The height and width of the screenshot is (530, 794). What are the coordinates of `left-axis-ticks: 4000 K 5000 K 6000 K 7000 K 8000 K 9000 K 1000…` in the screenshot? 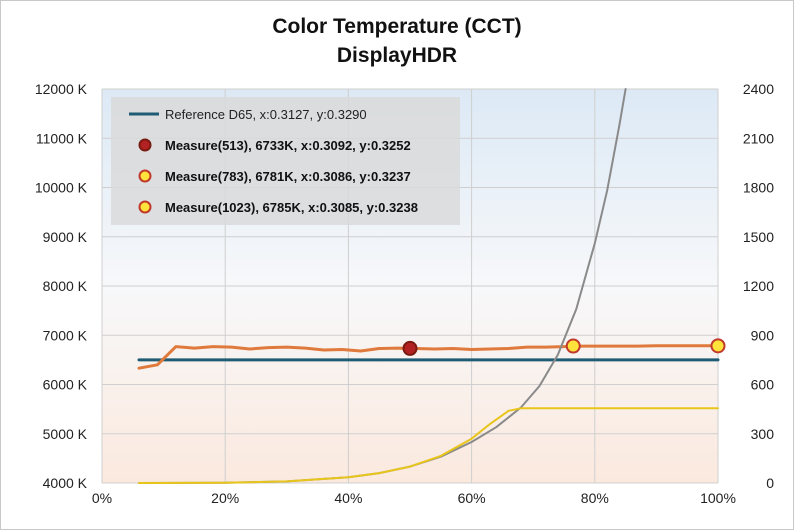 It's located at (61, 286).